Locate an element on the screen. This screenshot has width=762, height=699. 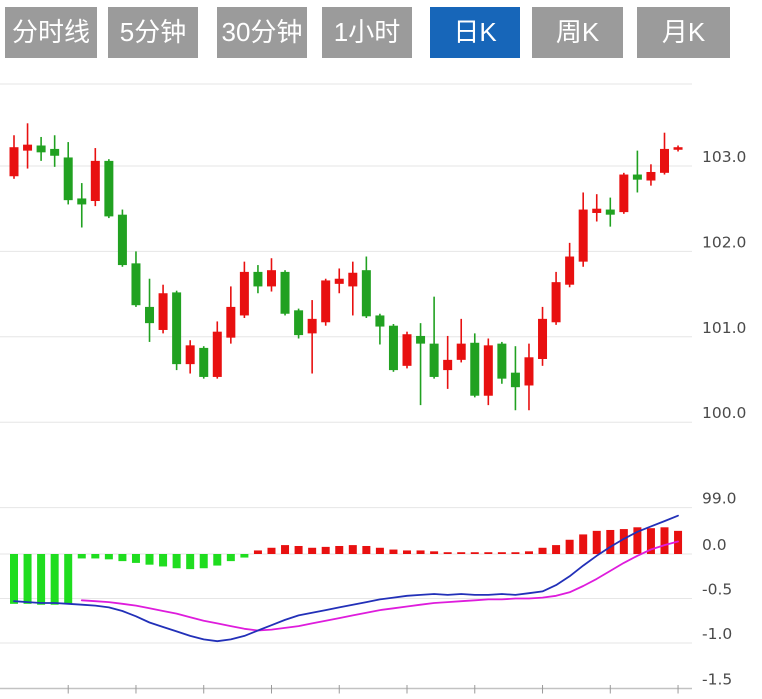
macd-axis-label: 0.0 is located at coordinates (714, 545).